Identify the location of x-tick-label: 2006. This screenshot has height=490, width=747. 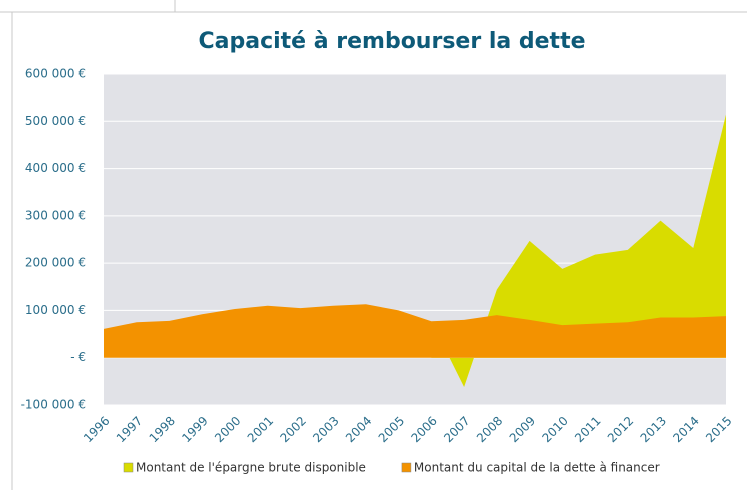
(423, 429).